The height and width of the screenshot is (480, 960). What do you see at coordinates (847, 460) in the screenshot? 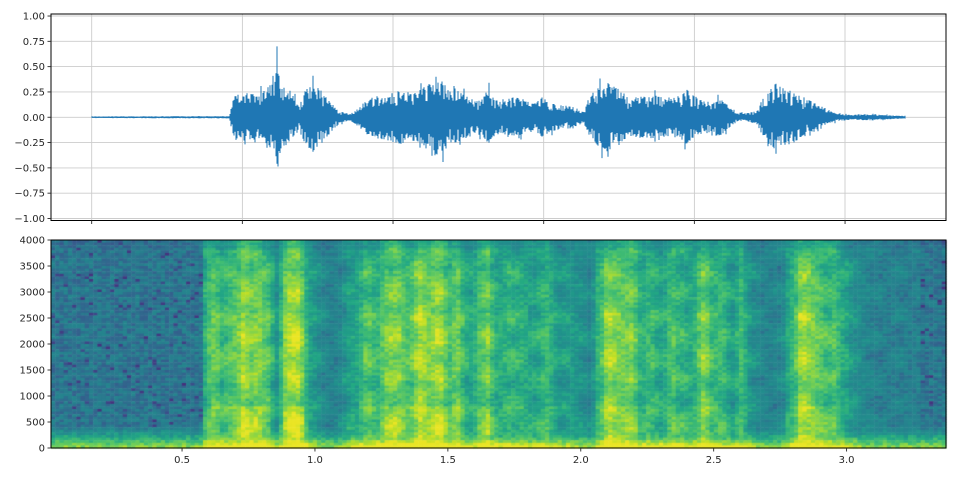
I see `spectrogram-xtick-label: 3.0` at bounding box center [847, 460].